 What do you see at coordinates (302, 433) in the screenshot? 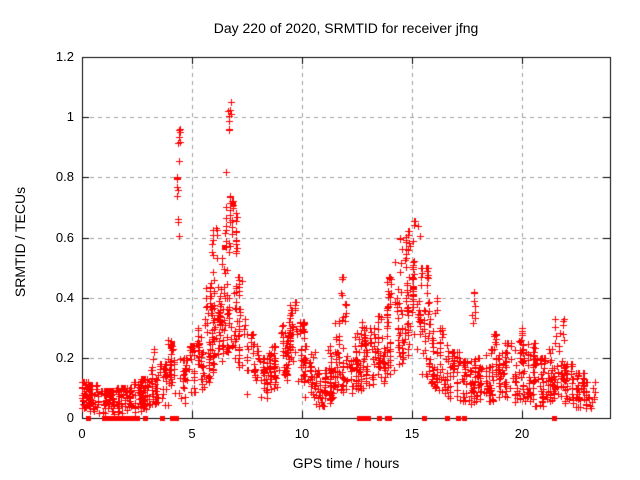
I see `x-tick-label: 10` at bounding box center [302, 433].